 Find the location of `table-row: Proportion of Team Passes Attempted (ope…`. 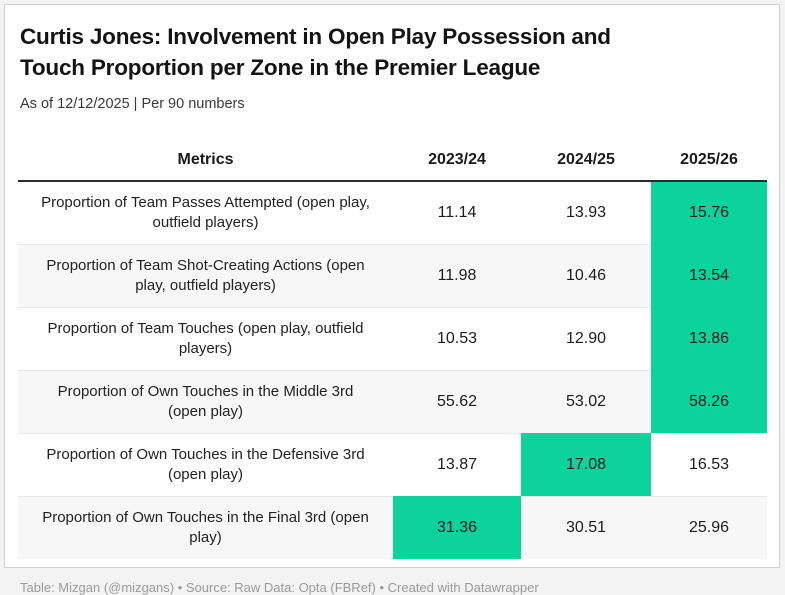

table-row: Proportion of Team Passes Attempted (ope… is located at coordinates (392, 213).